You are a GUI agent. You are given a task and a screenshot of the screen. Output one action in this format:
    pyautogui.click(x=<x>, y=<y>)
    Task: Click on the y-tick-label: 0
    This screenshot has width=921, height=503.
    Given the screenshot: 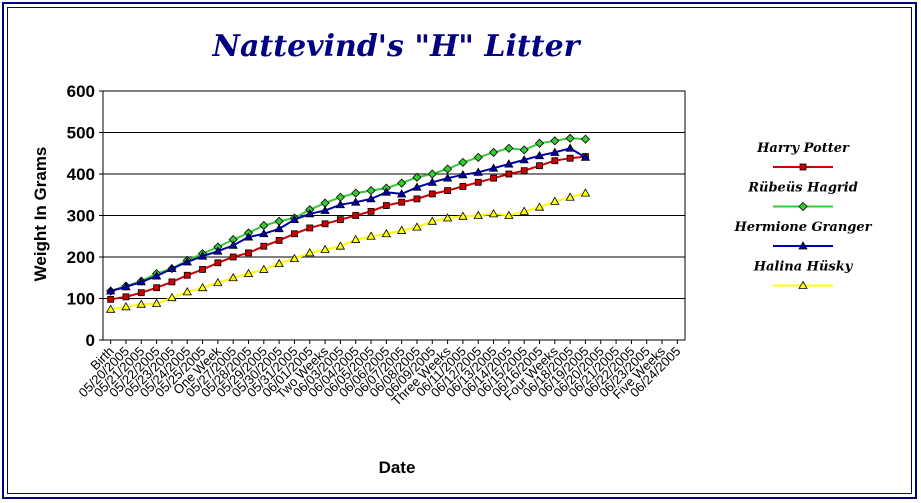 What is the action you would take?
    pyautogui.click(x=90, y=340)
    